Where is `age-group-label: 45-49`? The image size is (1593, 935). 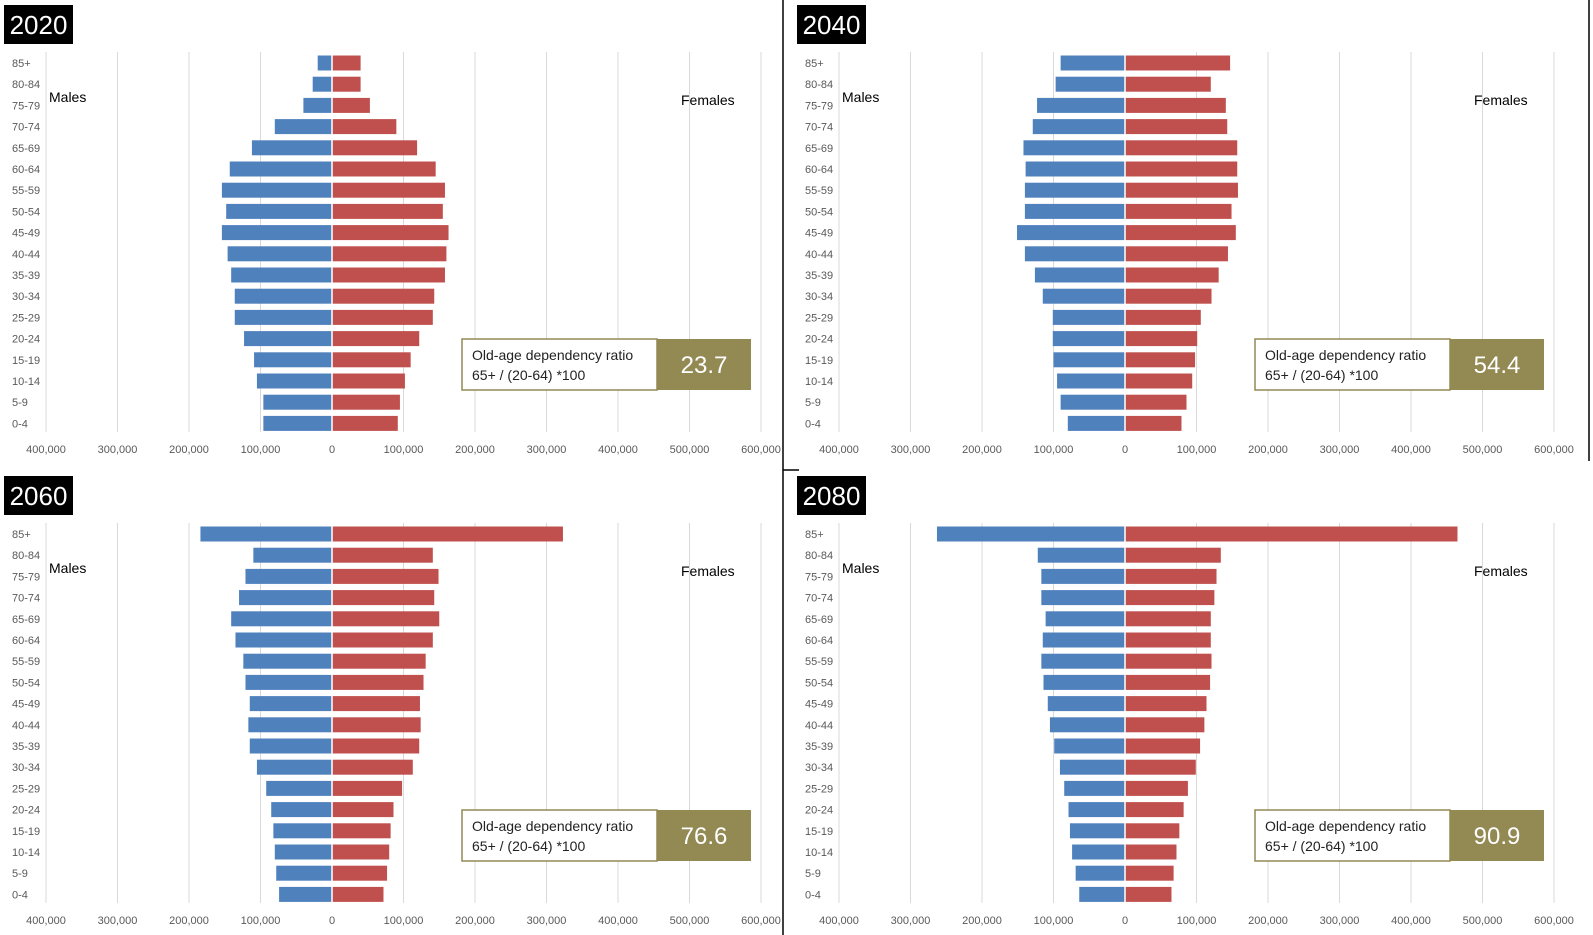 age-group-label: 45-49 is located at coordinates (819, 705).